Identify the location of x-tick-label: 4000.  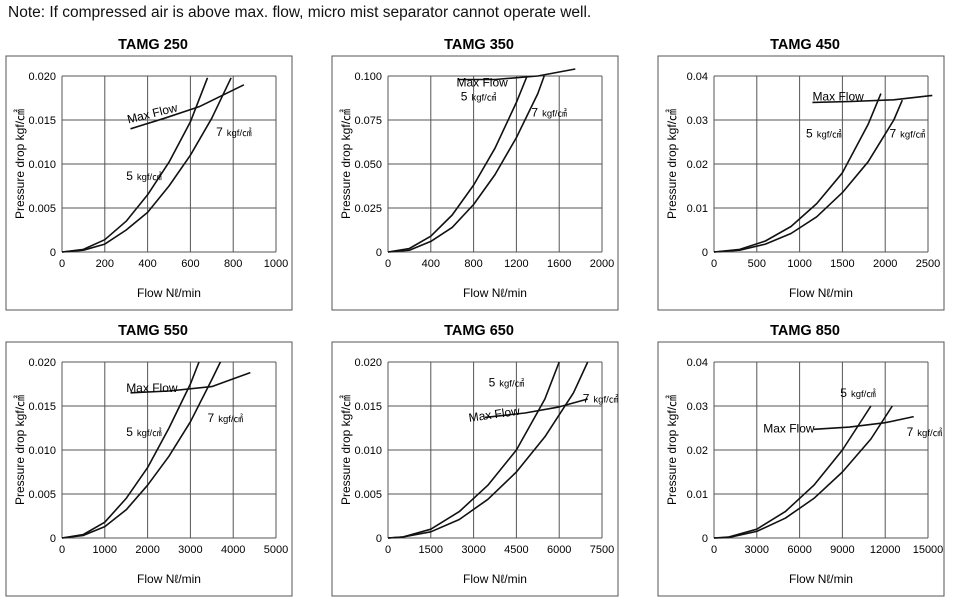
(233, 550).